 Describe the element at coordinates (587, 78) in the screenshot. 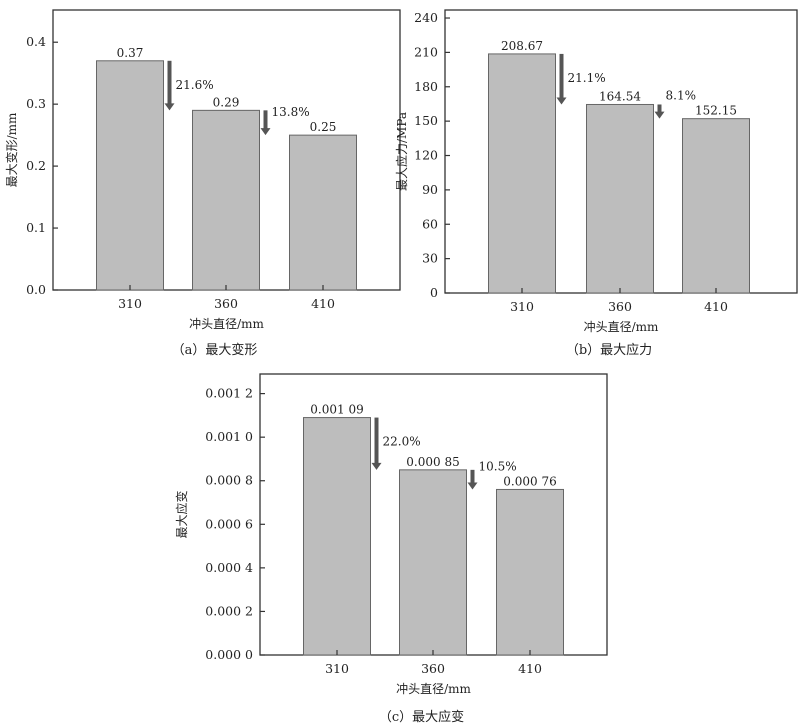

I see `decrease-percent-label: 21.1%` at that location.